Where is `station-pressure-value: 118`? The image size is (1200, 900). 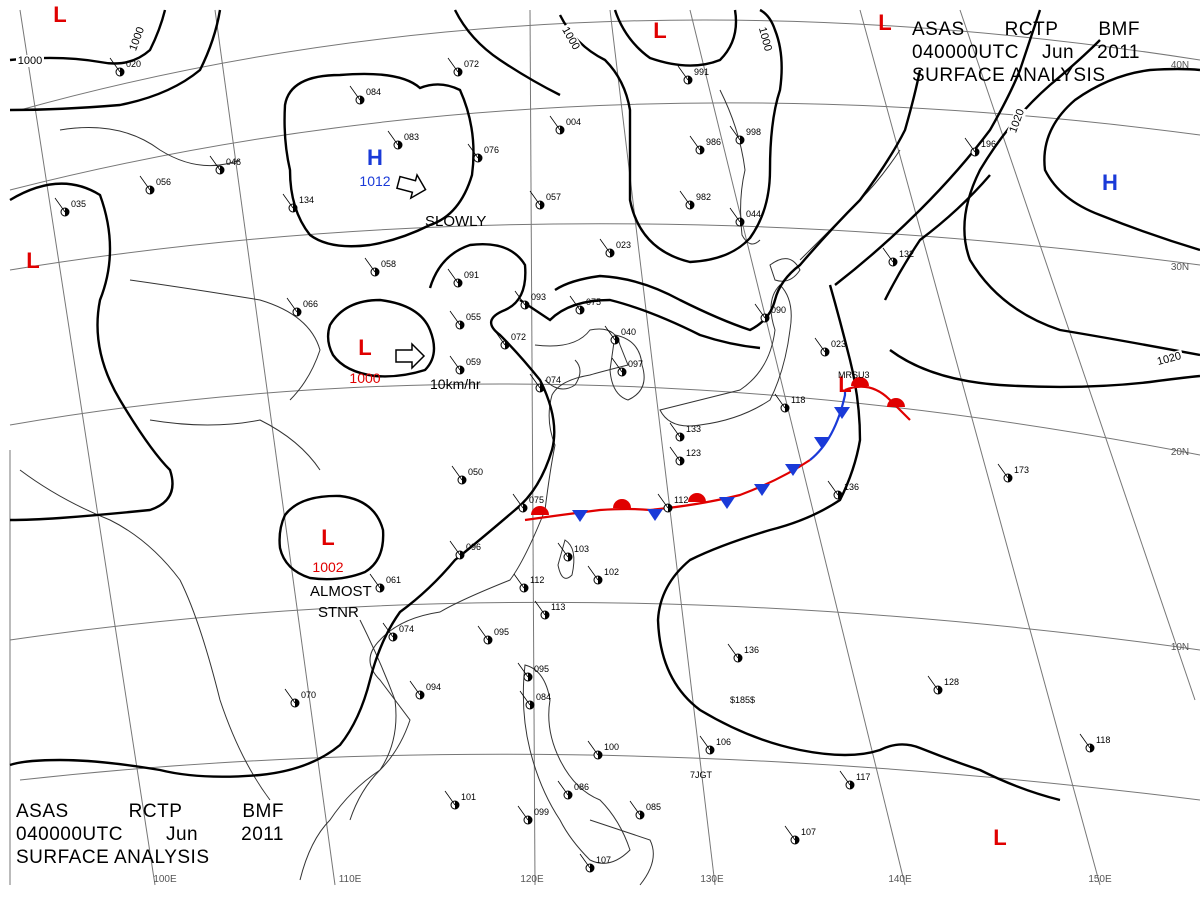
station-pressure-value: 118 is located at coordinates (798, 400).